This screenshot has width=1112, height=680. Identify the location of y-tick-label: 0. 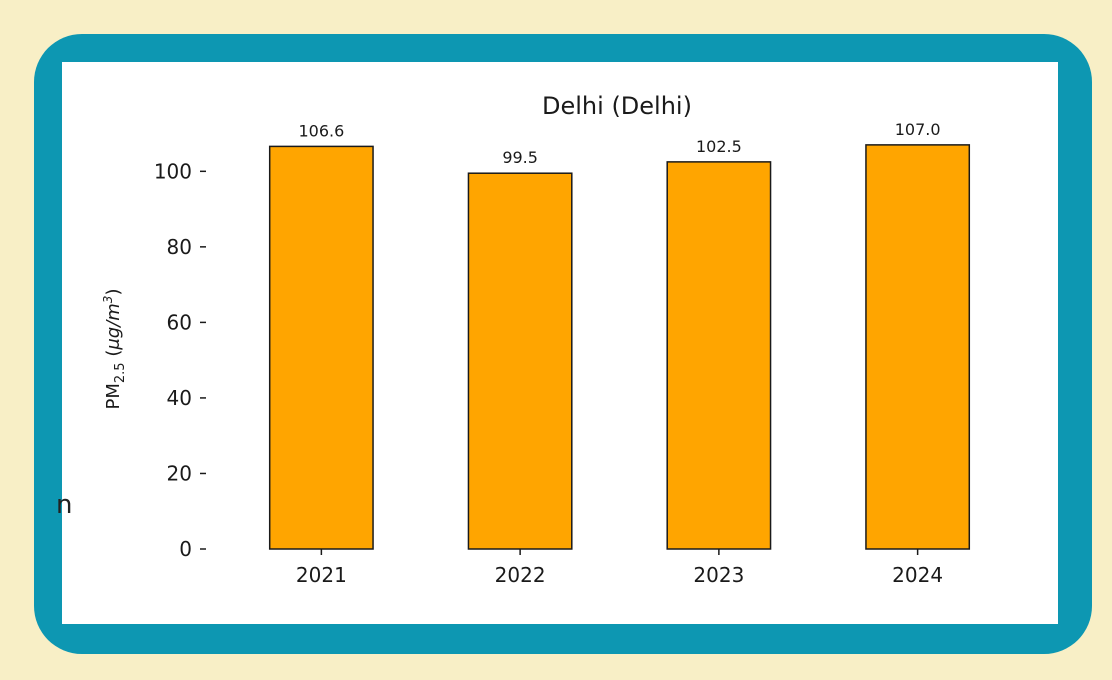
(185, 549).